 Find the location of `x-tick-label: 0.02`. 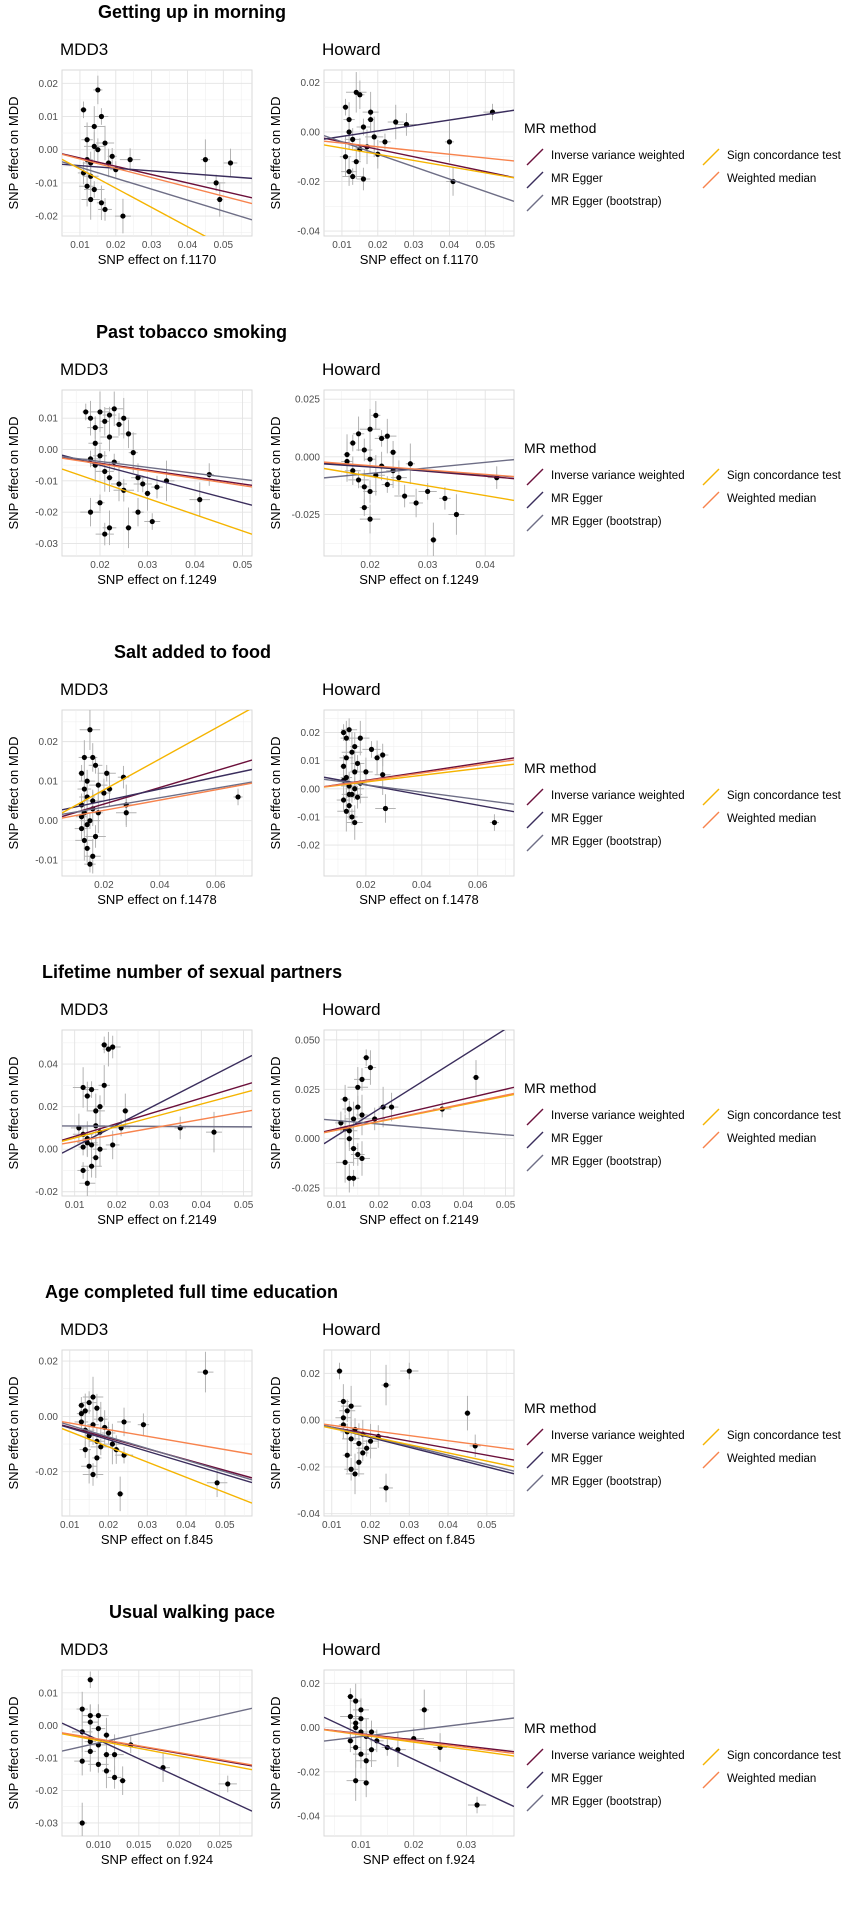

x-tick-label: 0.02 is located at coordinates (109, 1525).